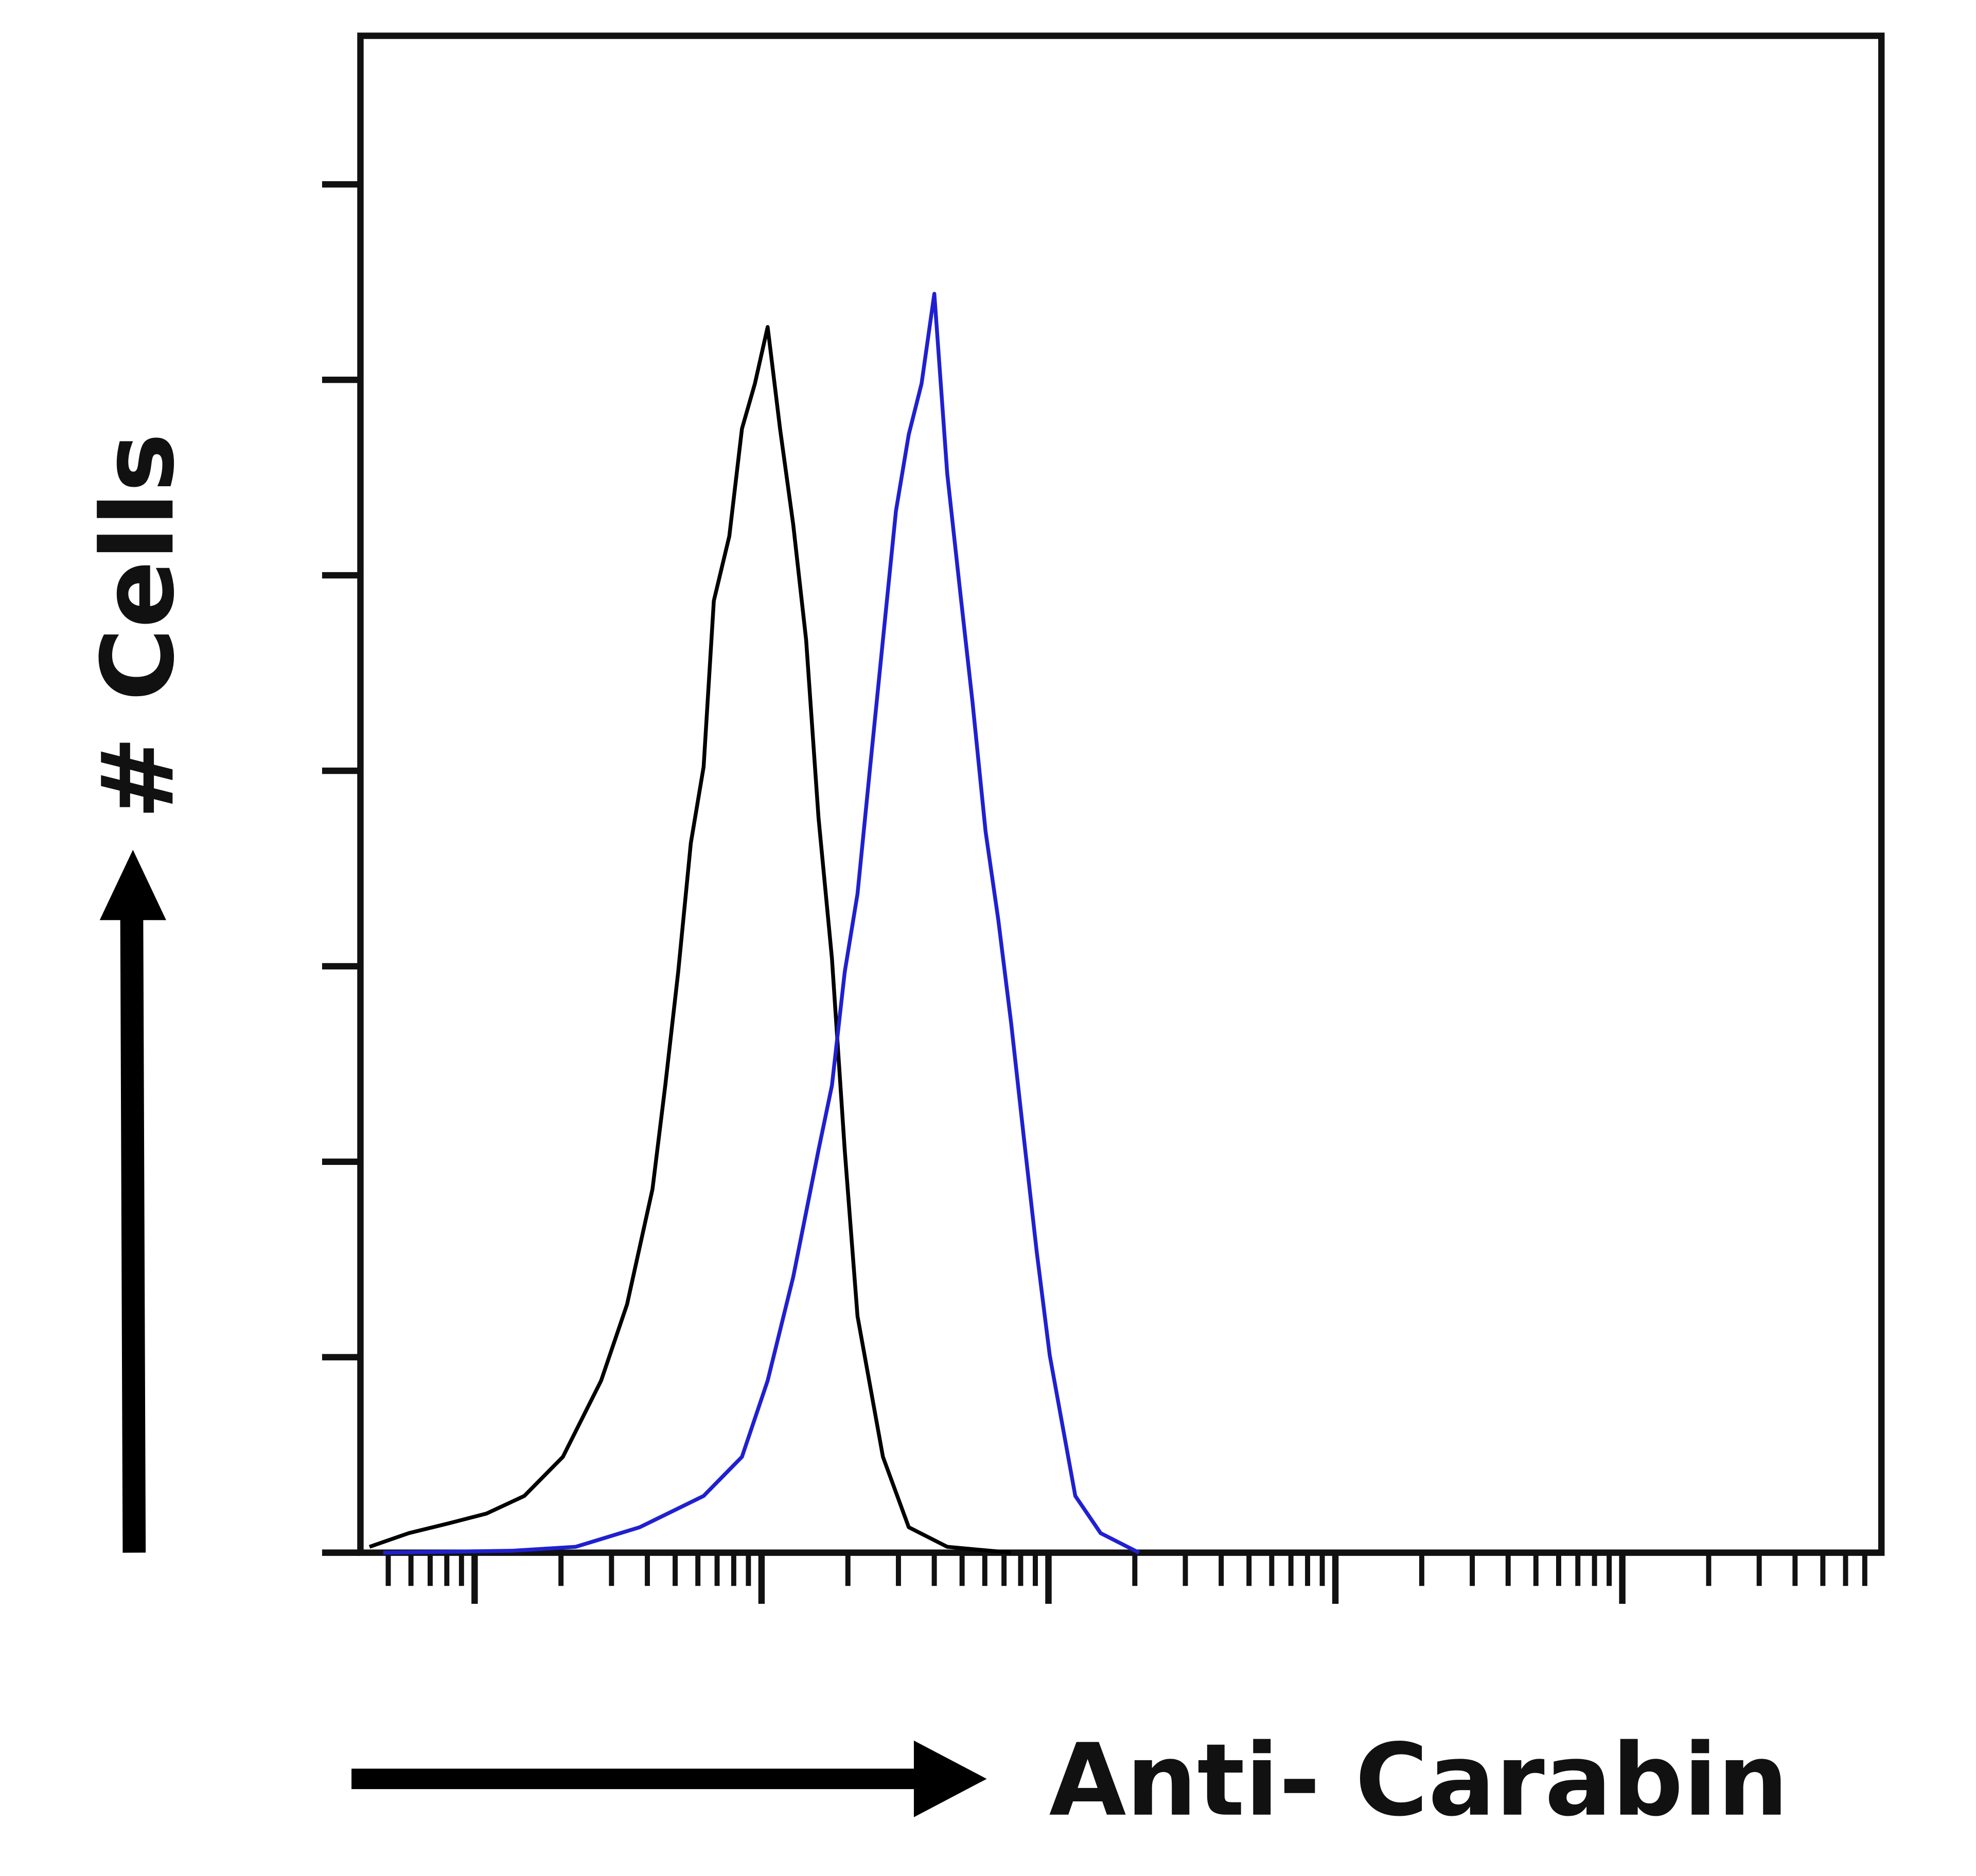 The image size is (1976, 1876). I want to click on y-axis-label: # Cells, so click(138, 626).